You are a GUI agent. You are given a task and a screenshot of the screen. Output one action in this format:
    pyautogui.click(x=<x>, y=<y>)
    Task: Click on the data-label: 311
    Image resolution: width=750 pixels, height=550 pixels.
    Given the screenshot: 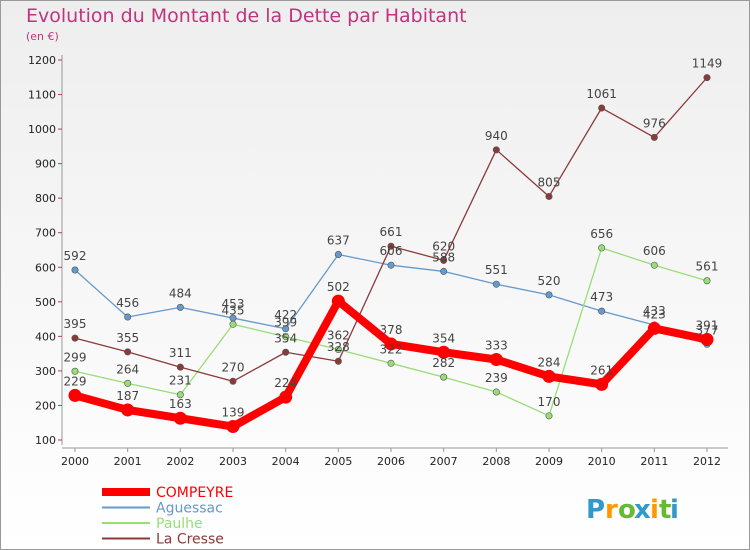 What is the action you would take?
    pyautogui.click(x=180, y=353)
    